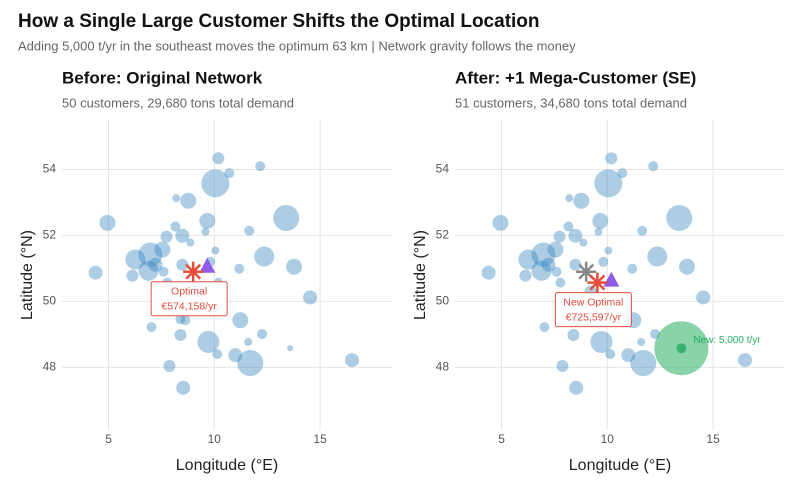 Image resolution: width=800 pixels, height=500 pixels. Describe the element at coordinates (597, 282) in the screenshot. I see `optimum-arm` at that location.